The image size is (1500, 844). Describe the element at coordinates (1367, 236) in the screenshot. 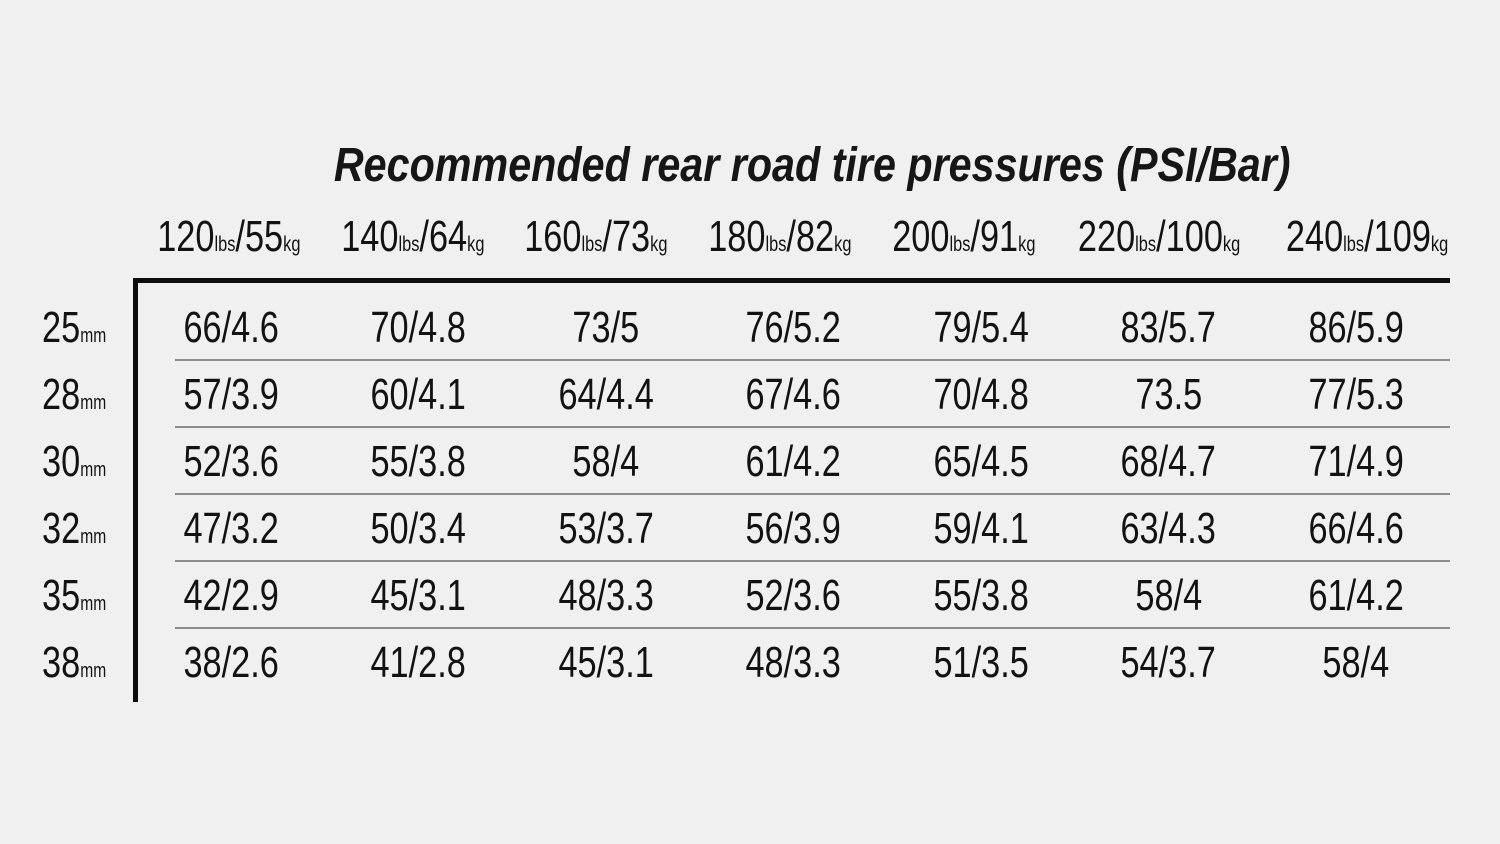

I see `weight-column-header: 240lbs/109kg` at that location.